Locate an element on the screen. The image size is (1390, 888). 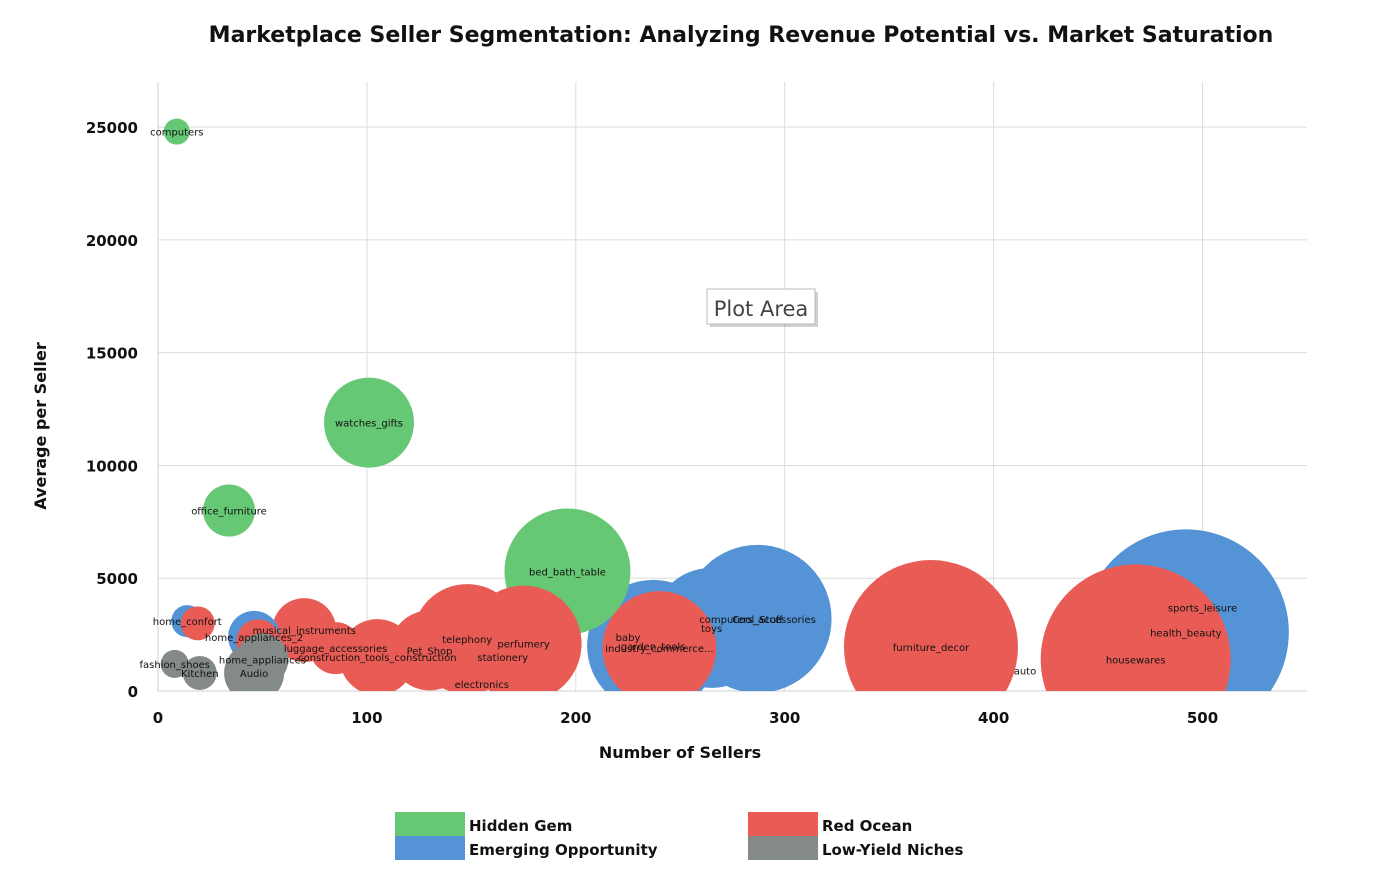
bubble-label: stationery is located at coordinates (502, 658).